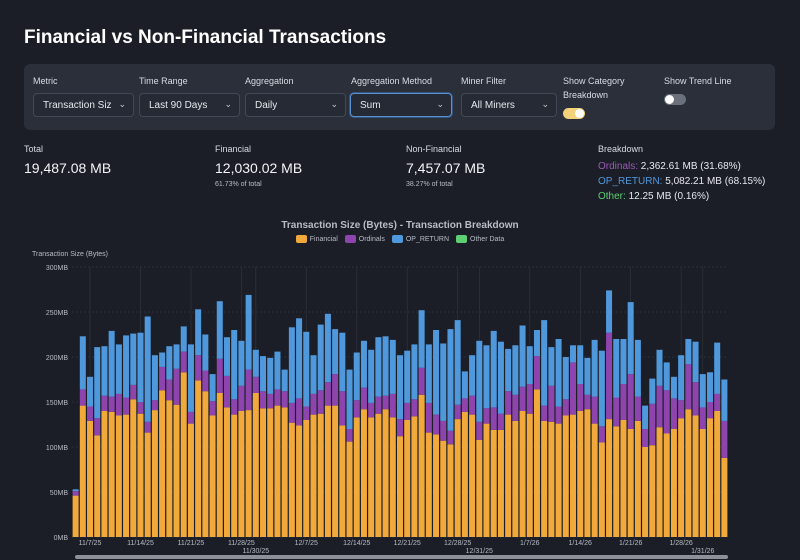 The width and height of the screenshot is (800, 560). Describe the element at coordinates (83, 105) in the screenshot. I see `metric-select: Transaction Size ⌄` at that location.